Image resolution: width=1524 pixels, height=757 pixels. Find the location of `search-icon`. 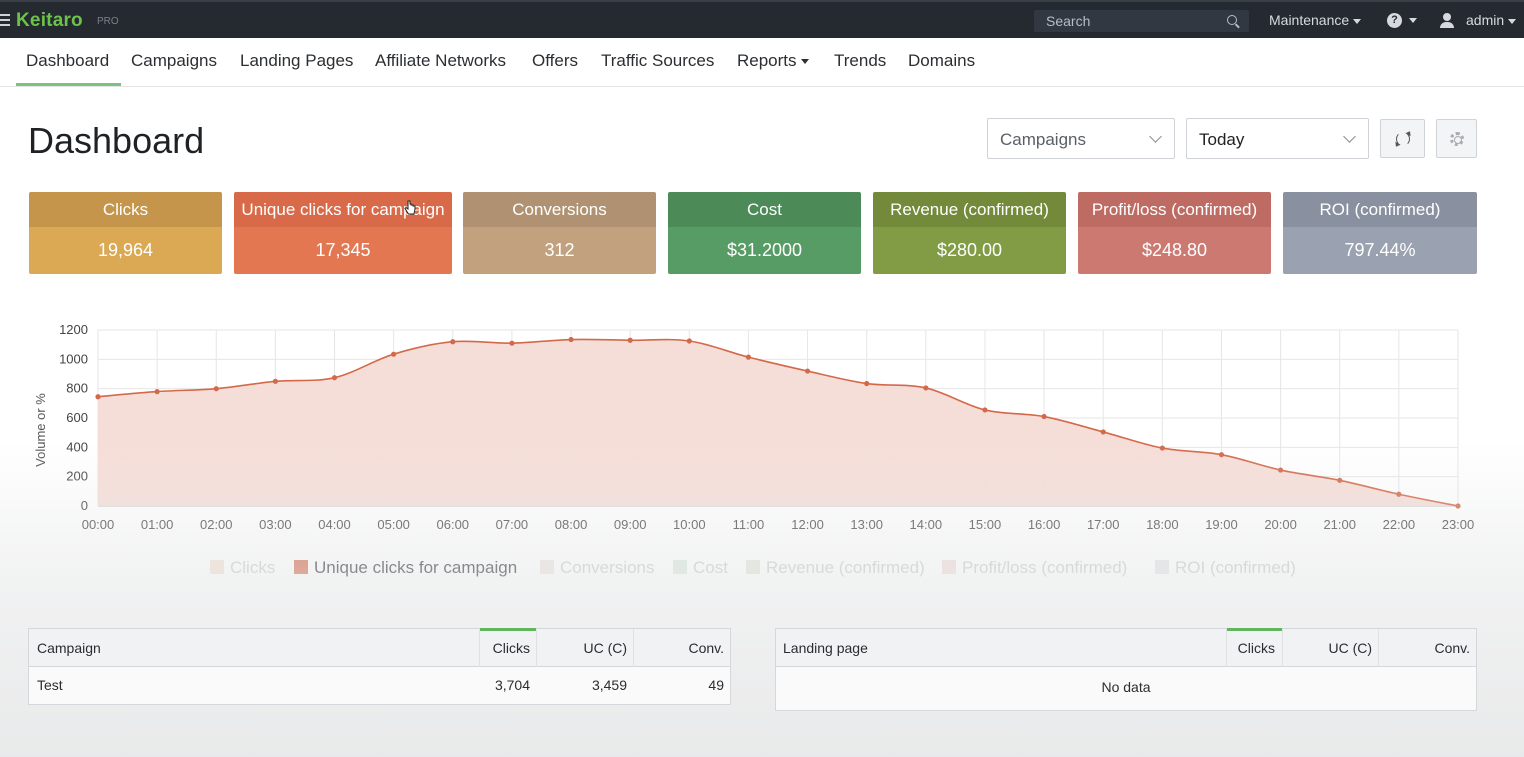

search-icon is located at coordinates (1232, 20).